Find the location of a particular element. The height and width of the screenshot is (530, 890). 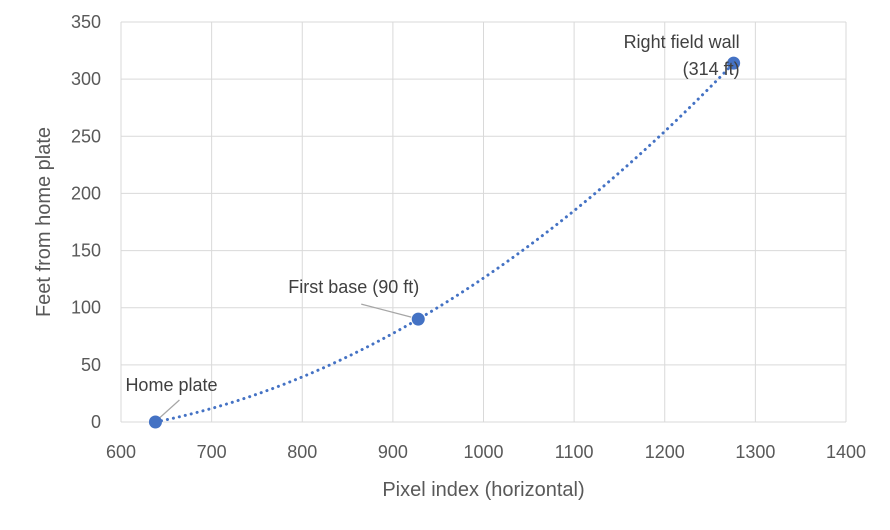

leader-first-base is located at coordinates (386, 310).